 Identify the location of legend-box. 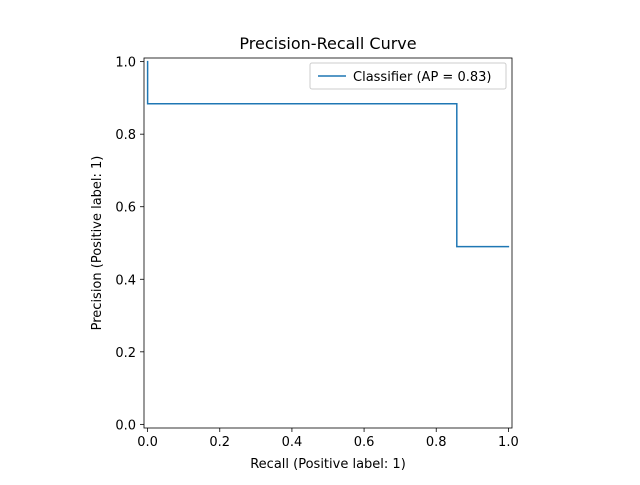
(408, 76).